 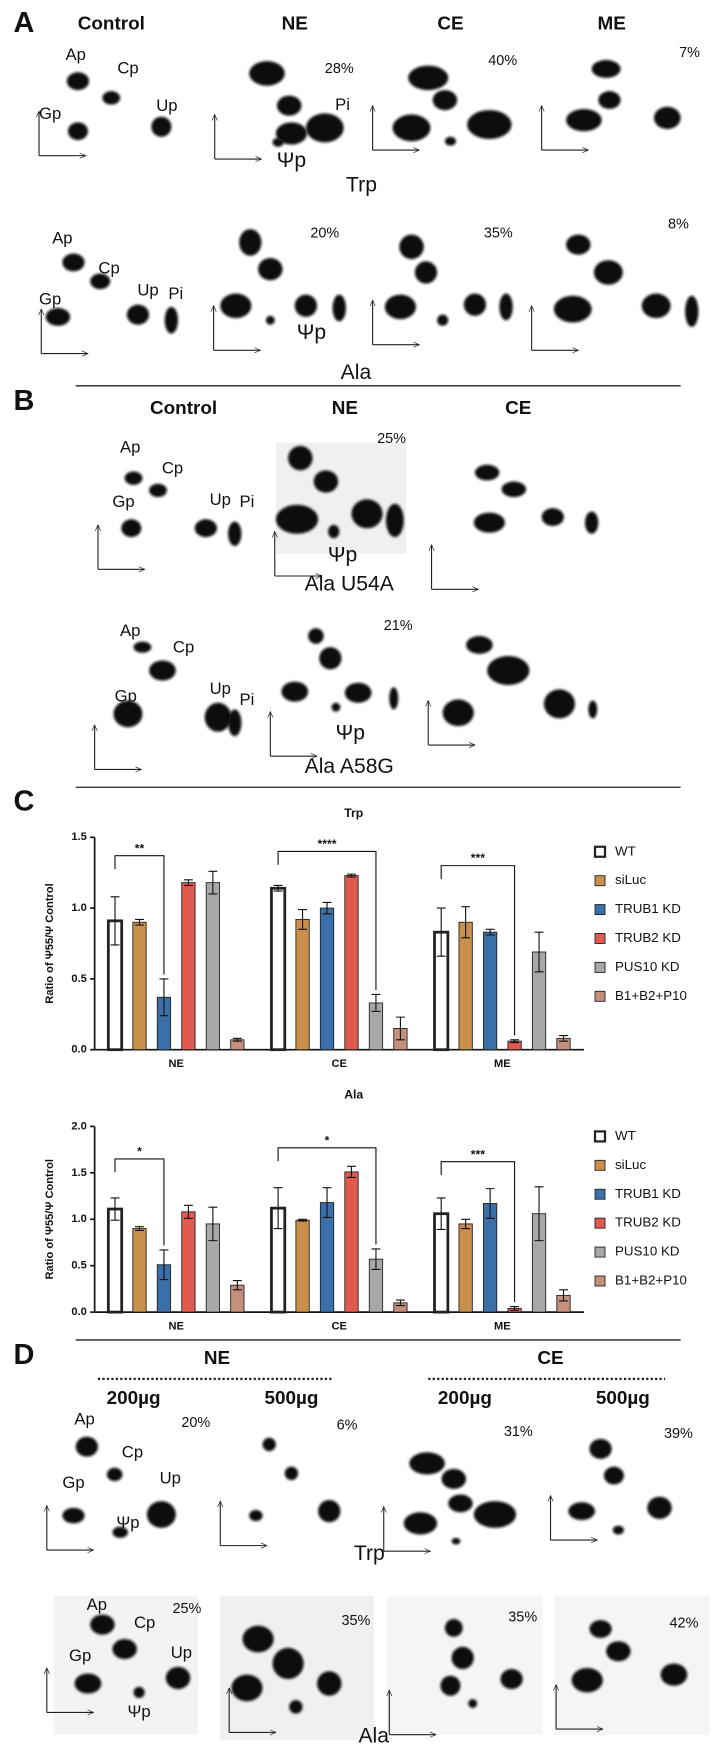 What do you see at coordinates (518, 408) in the screenshot?
I see `label: CE` at bounding box center [518, 408].